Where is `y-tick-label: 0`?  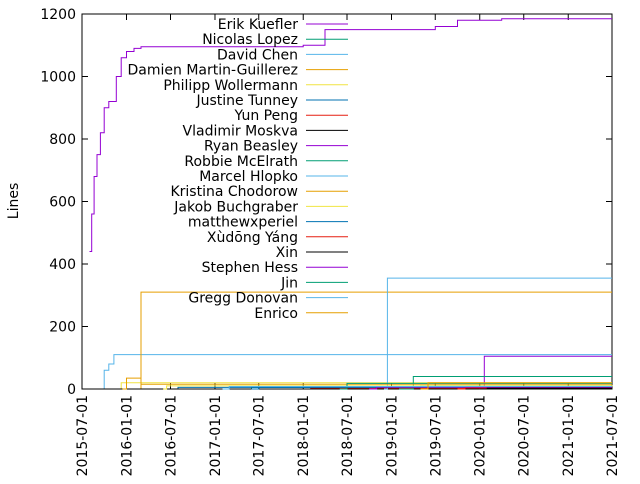 y-tick-label: 0 is located at coordinates (71, 390).